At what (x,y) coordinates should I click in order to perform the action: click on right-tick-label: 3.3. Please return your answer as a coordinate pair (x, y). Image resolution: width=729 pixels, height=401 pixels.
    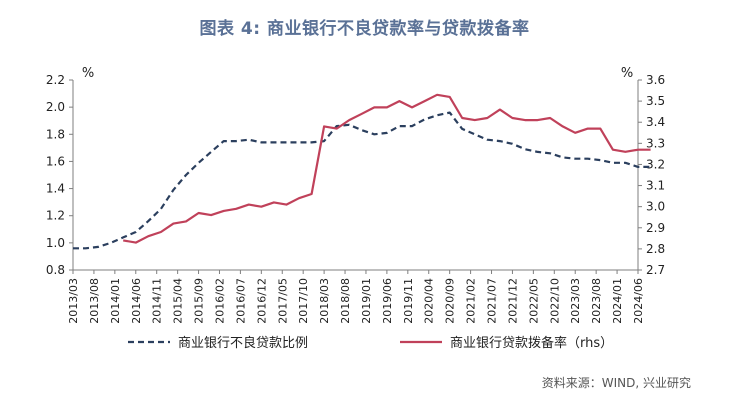
    Looking at the image, I should click on (655, 143).